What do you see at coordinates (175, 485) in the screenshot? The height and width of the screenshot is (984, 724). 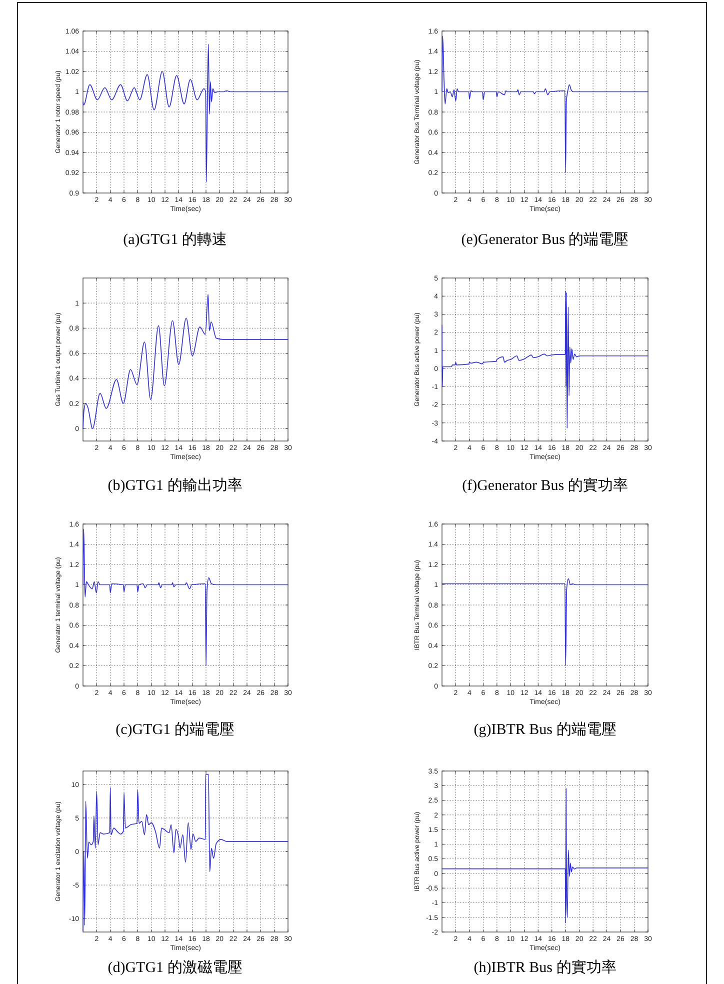 I see `text: (b)GTG1 的輸出功率` at bounding box center [175, 485].